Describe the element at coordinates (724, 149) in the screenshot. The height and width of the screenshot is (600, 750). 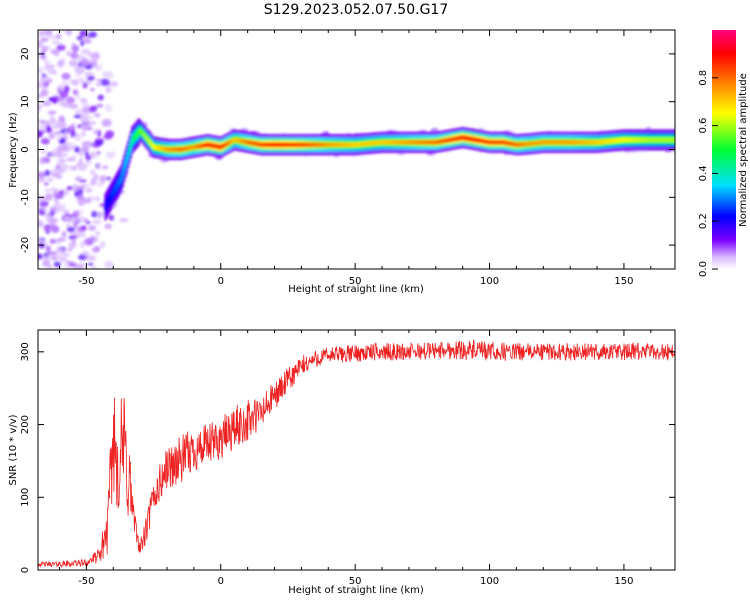
I see `colorbar-gradient` at that location.